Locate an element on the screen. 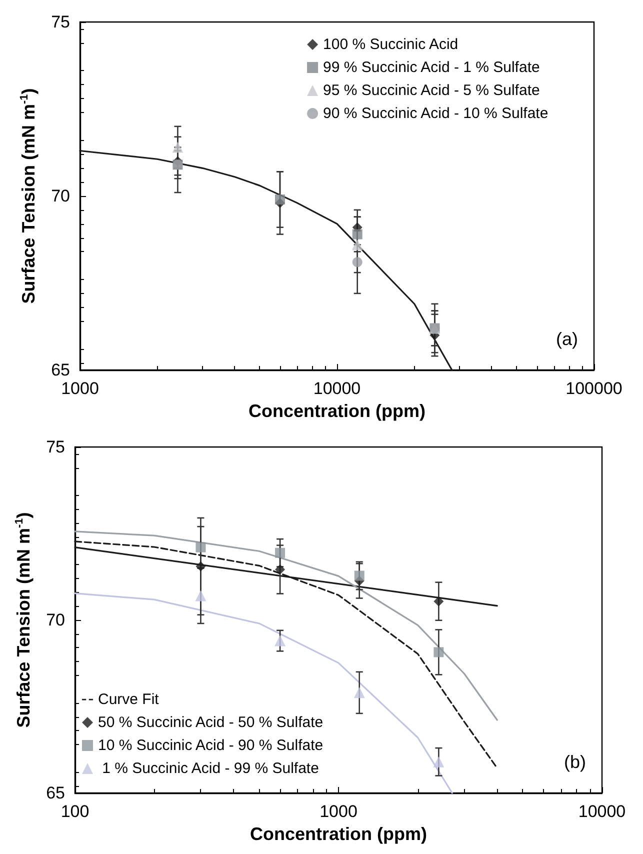 This screenshot has height=854, width=643. legend-label: 95 % Succinic Acid - 5 % Sulfate is located at coordinates (431, 90).